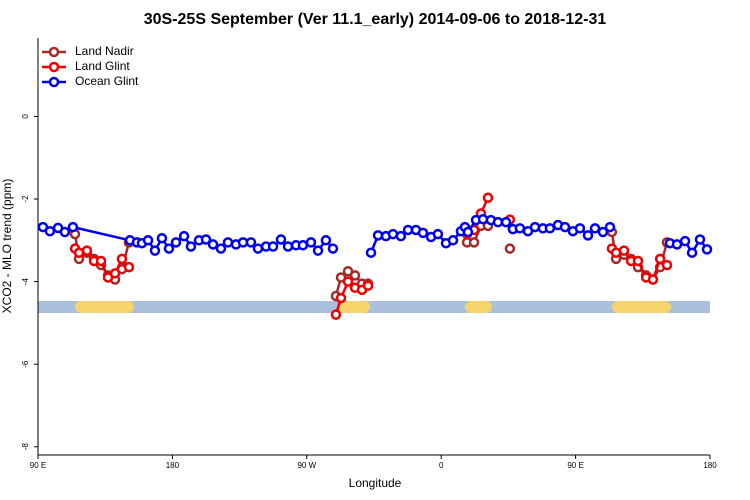 Image resolution: width=750 pixels, height=500 pixels. I want to click on ocean-band, so click(374, 307).